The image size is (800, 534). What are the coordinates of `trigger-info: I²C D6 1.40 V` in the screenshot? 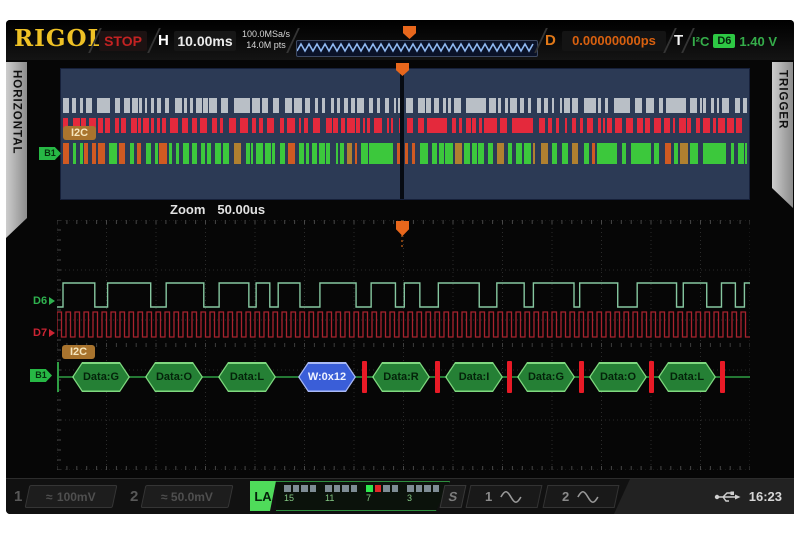 It's located at (734, 41).